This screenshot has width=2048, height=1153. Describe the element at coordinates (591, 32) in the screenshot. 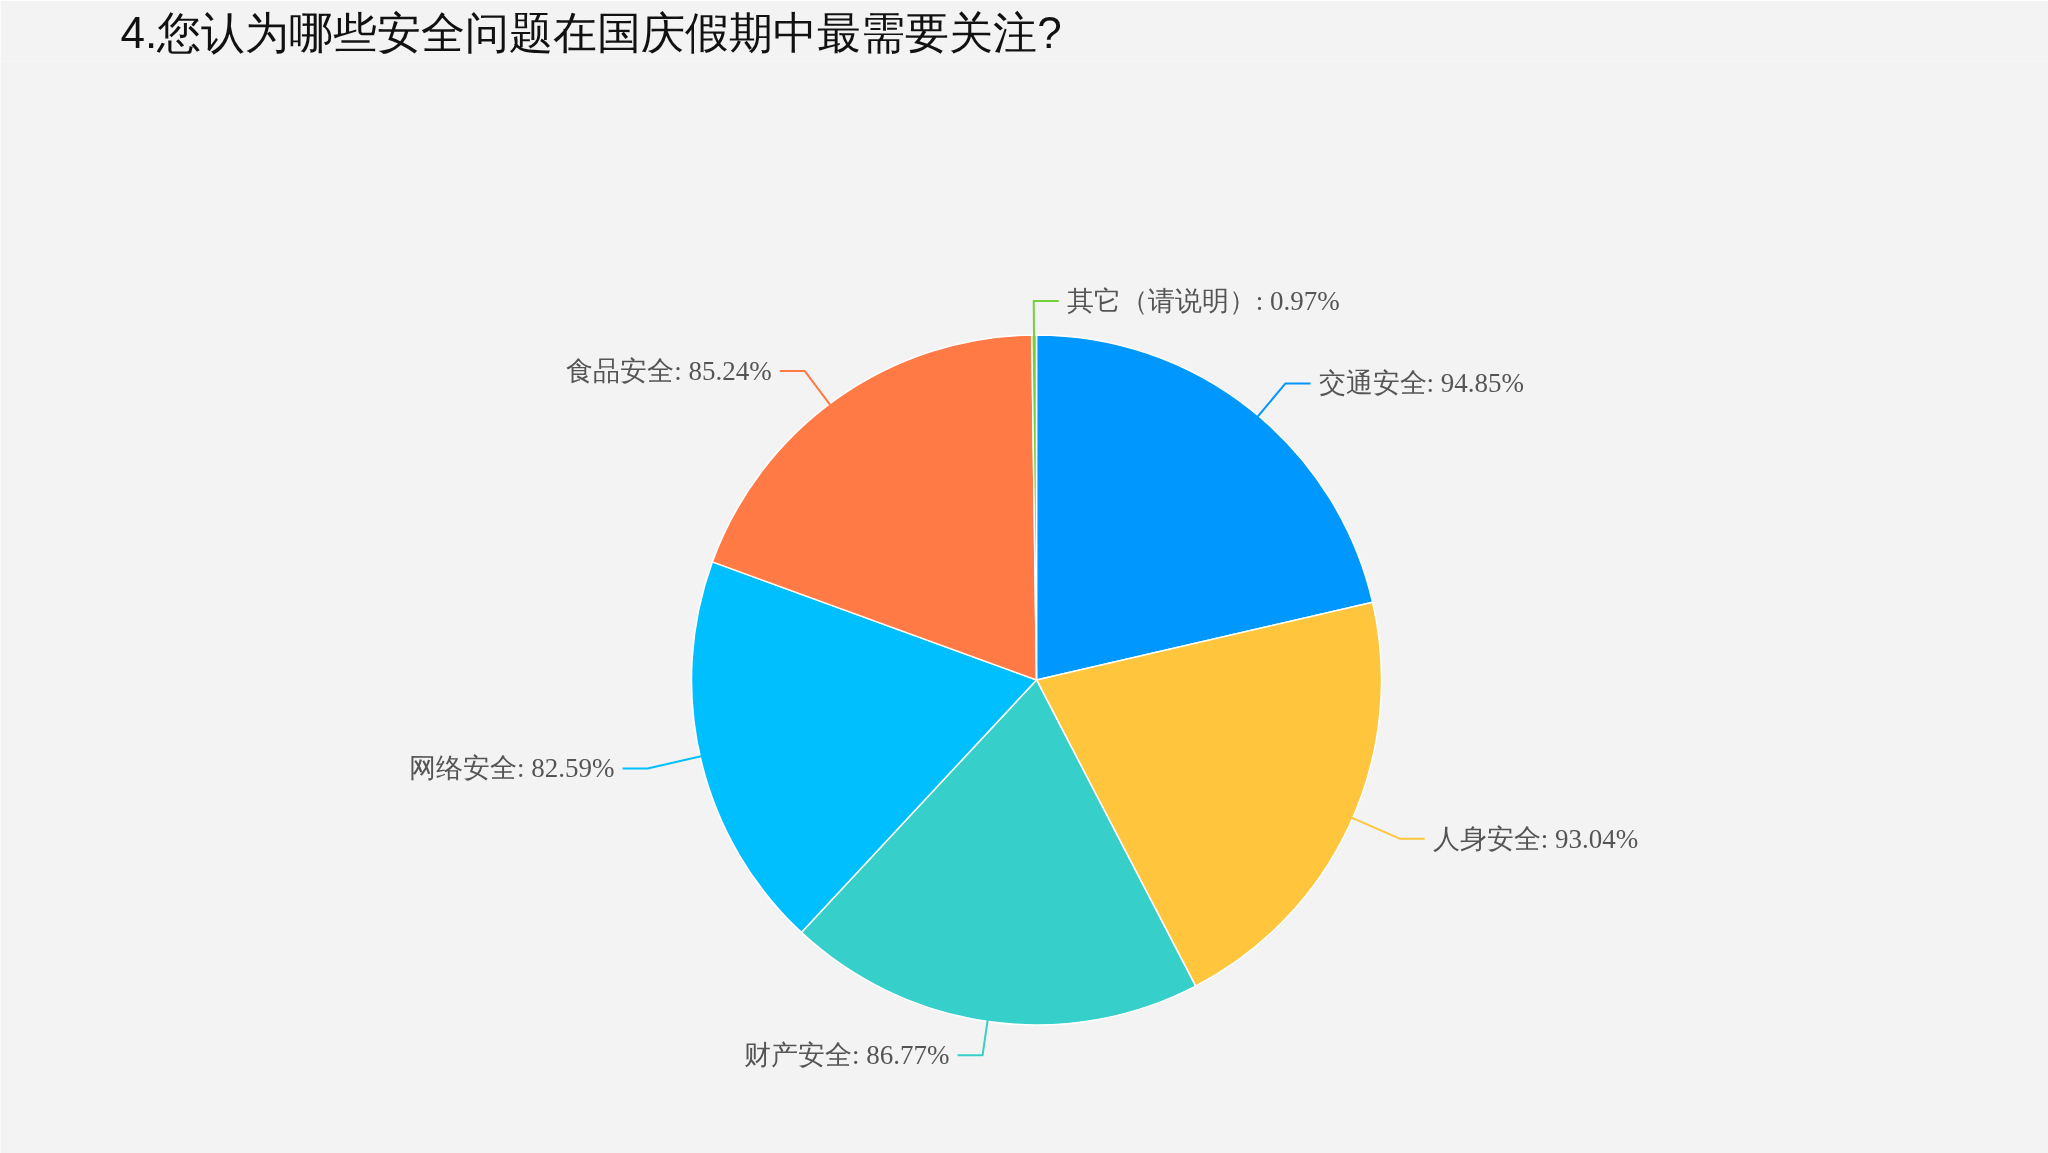

I see `chart-title: 4.您认为哪些安全问题在国庆假期中最需要关注?` at that location.